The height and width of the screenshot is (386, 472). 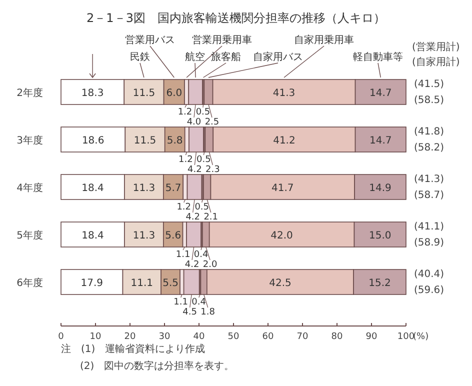 What do you see at coordinates (130, 337) in the screenshot?
I see `x-tick-label: 20` at bounding box center [130, 337].